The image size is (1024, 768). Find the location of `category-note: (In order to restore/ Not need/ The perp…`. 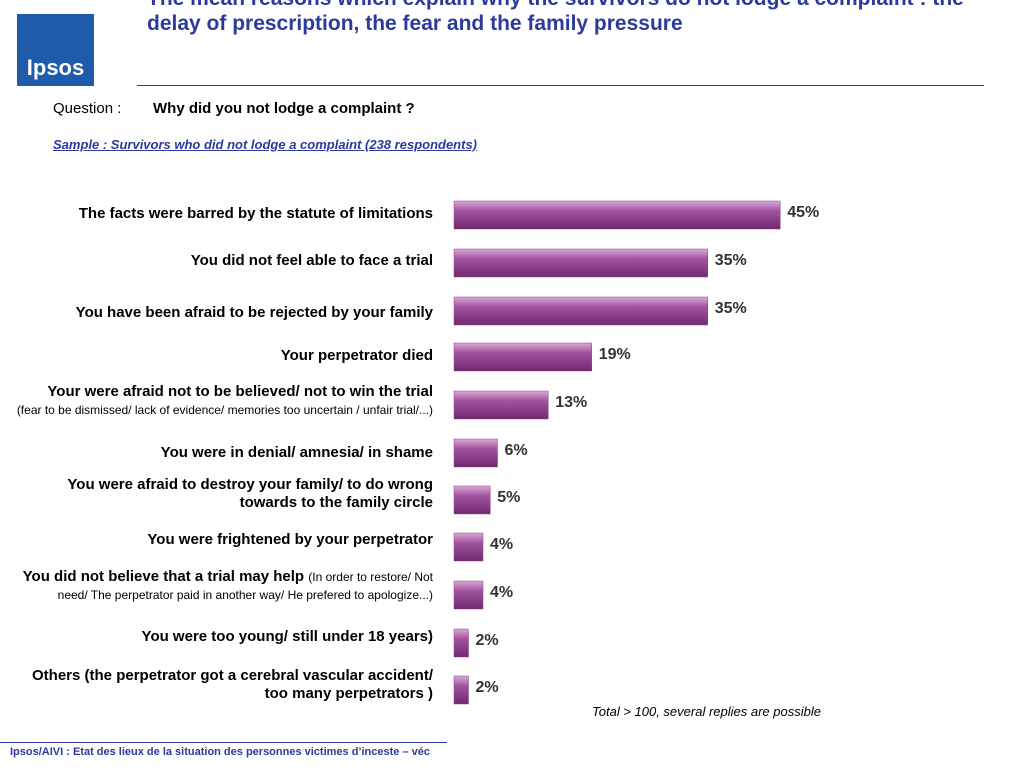

category-note: (In order to restore/ Not need/ The perp… is located at coordinates (245, 586).